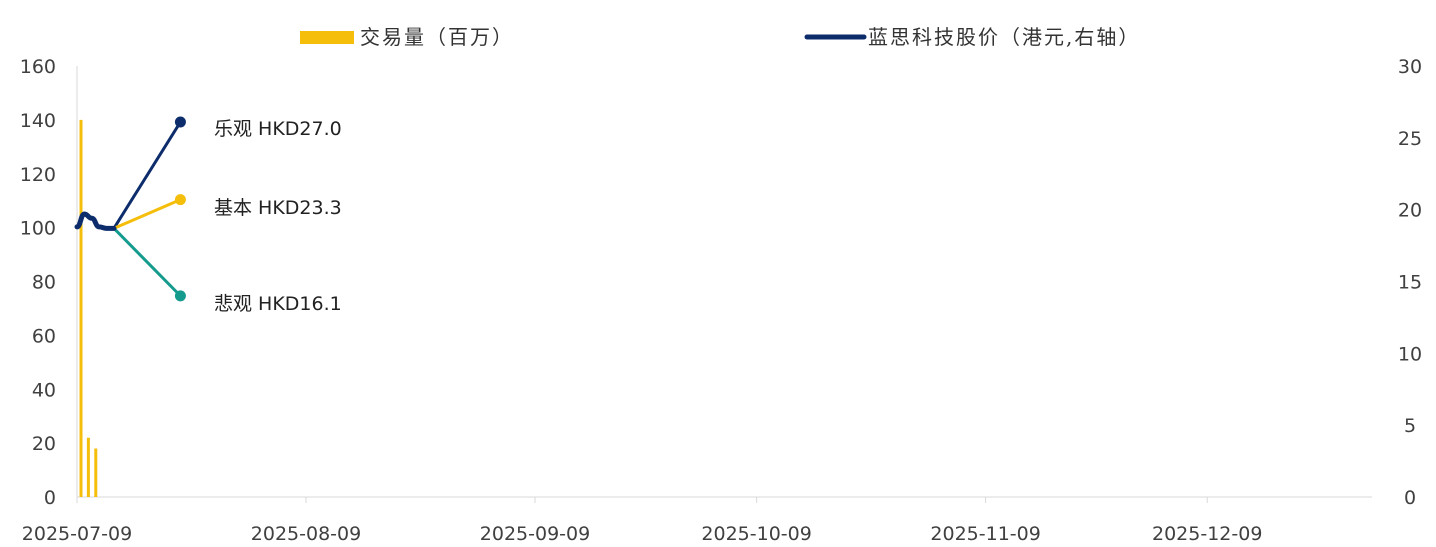 The width and height of the screenshot is (1436, 547). Describe the element at coordinates (535, 534) in the screenshot. I see `x-tick-label: 2025-09-09` at that location.